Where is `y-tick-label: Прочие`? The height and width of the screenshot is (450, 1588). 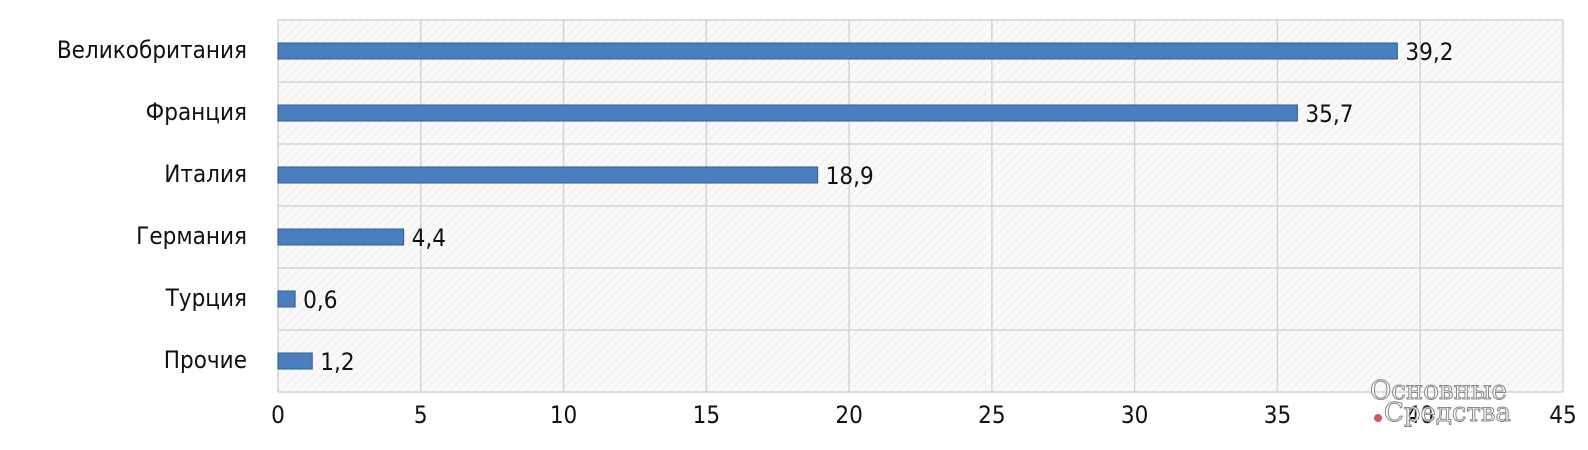 y-tick-label: Прочие is located at coordinates (205, 360).